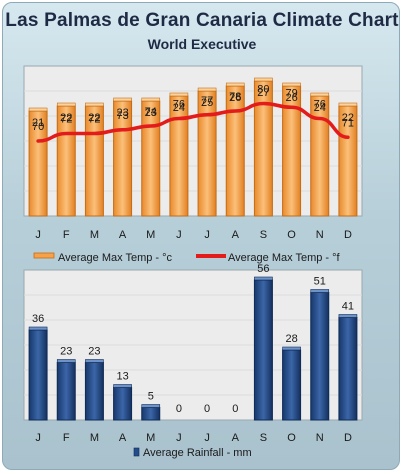 This screenshot has height=474, width=404. I want to click on temp-f-label: 73, so click(122, 116).